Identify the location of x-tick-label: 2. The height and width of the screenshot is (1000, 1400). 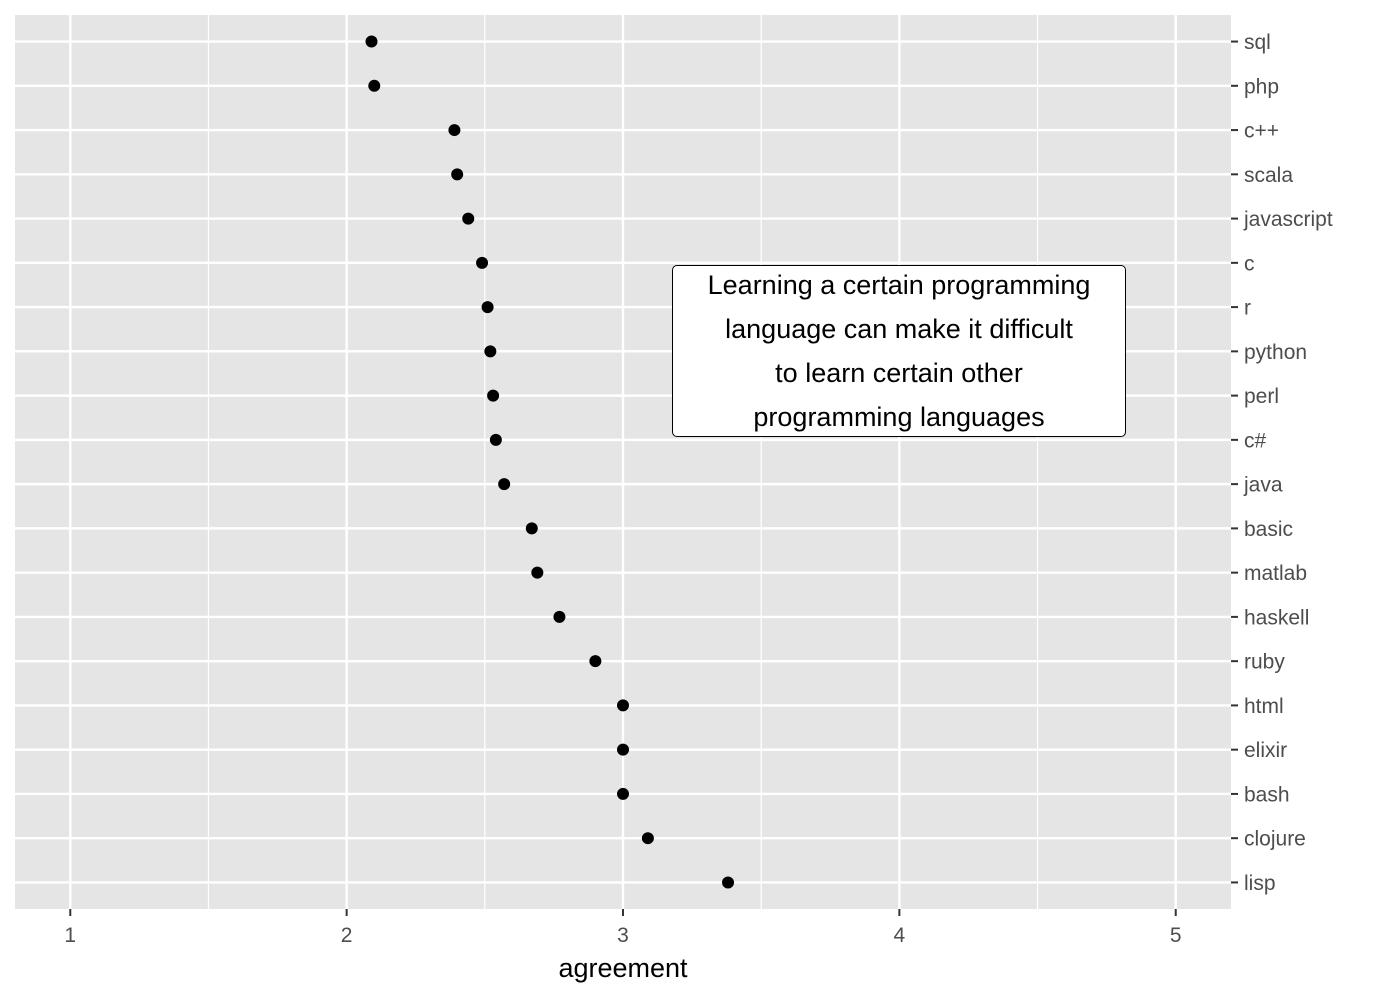
(347, 935).